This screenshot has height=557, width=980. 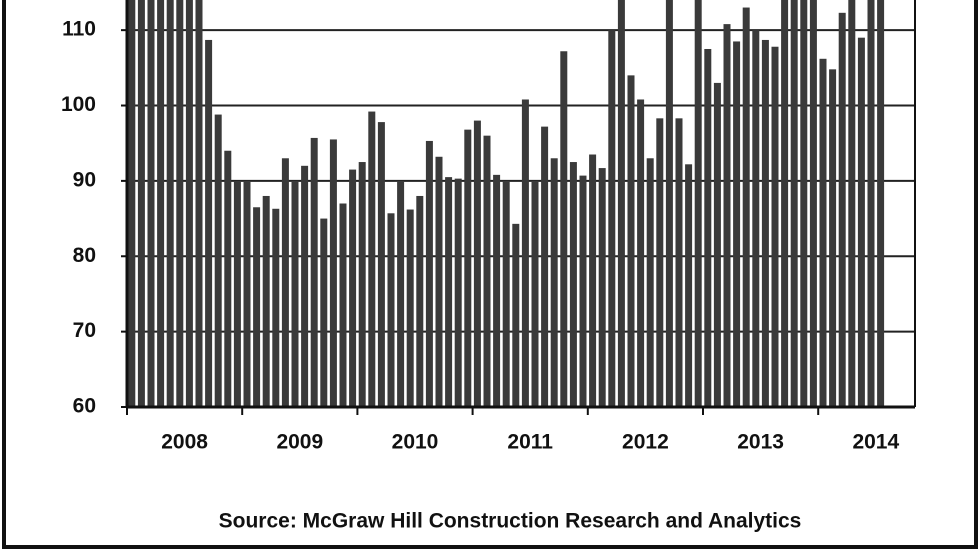 What do you see at coordinates (875, 442) in the screenshot?
I see `x-tick-label: 2014` at bounding box center [875, 442].